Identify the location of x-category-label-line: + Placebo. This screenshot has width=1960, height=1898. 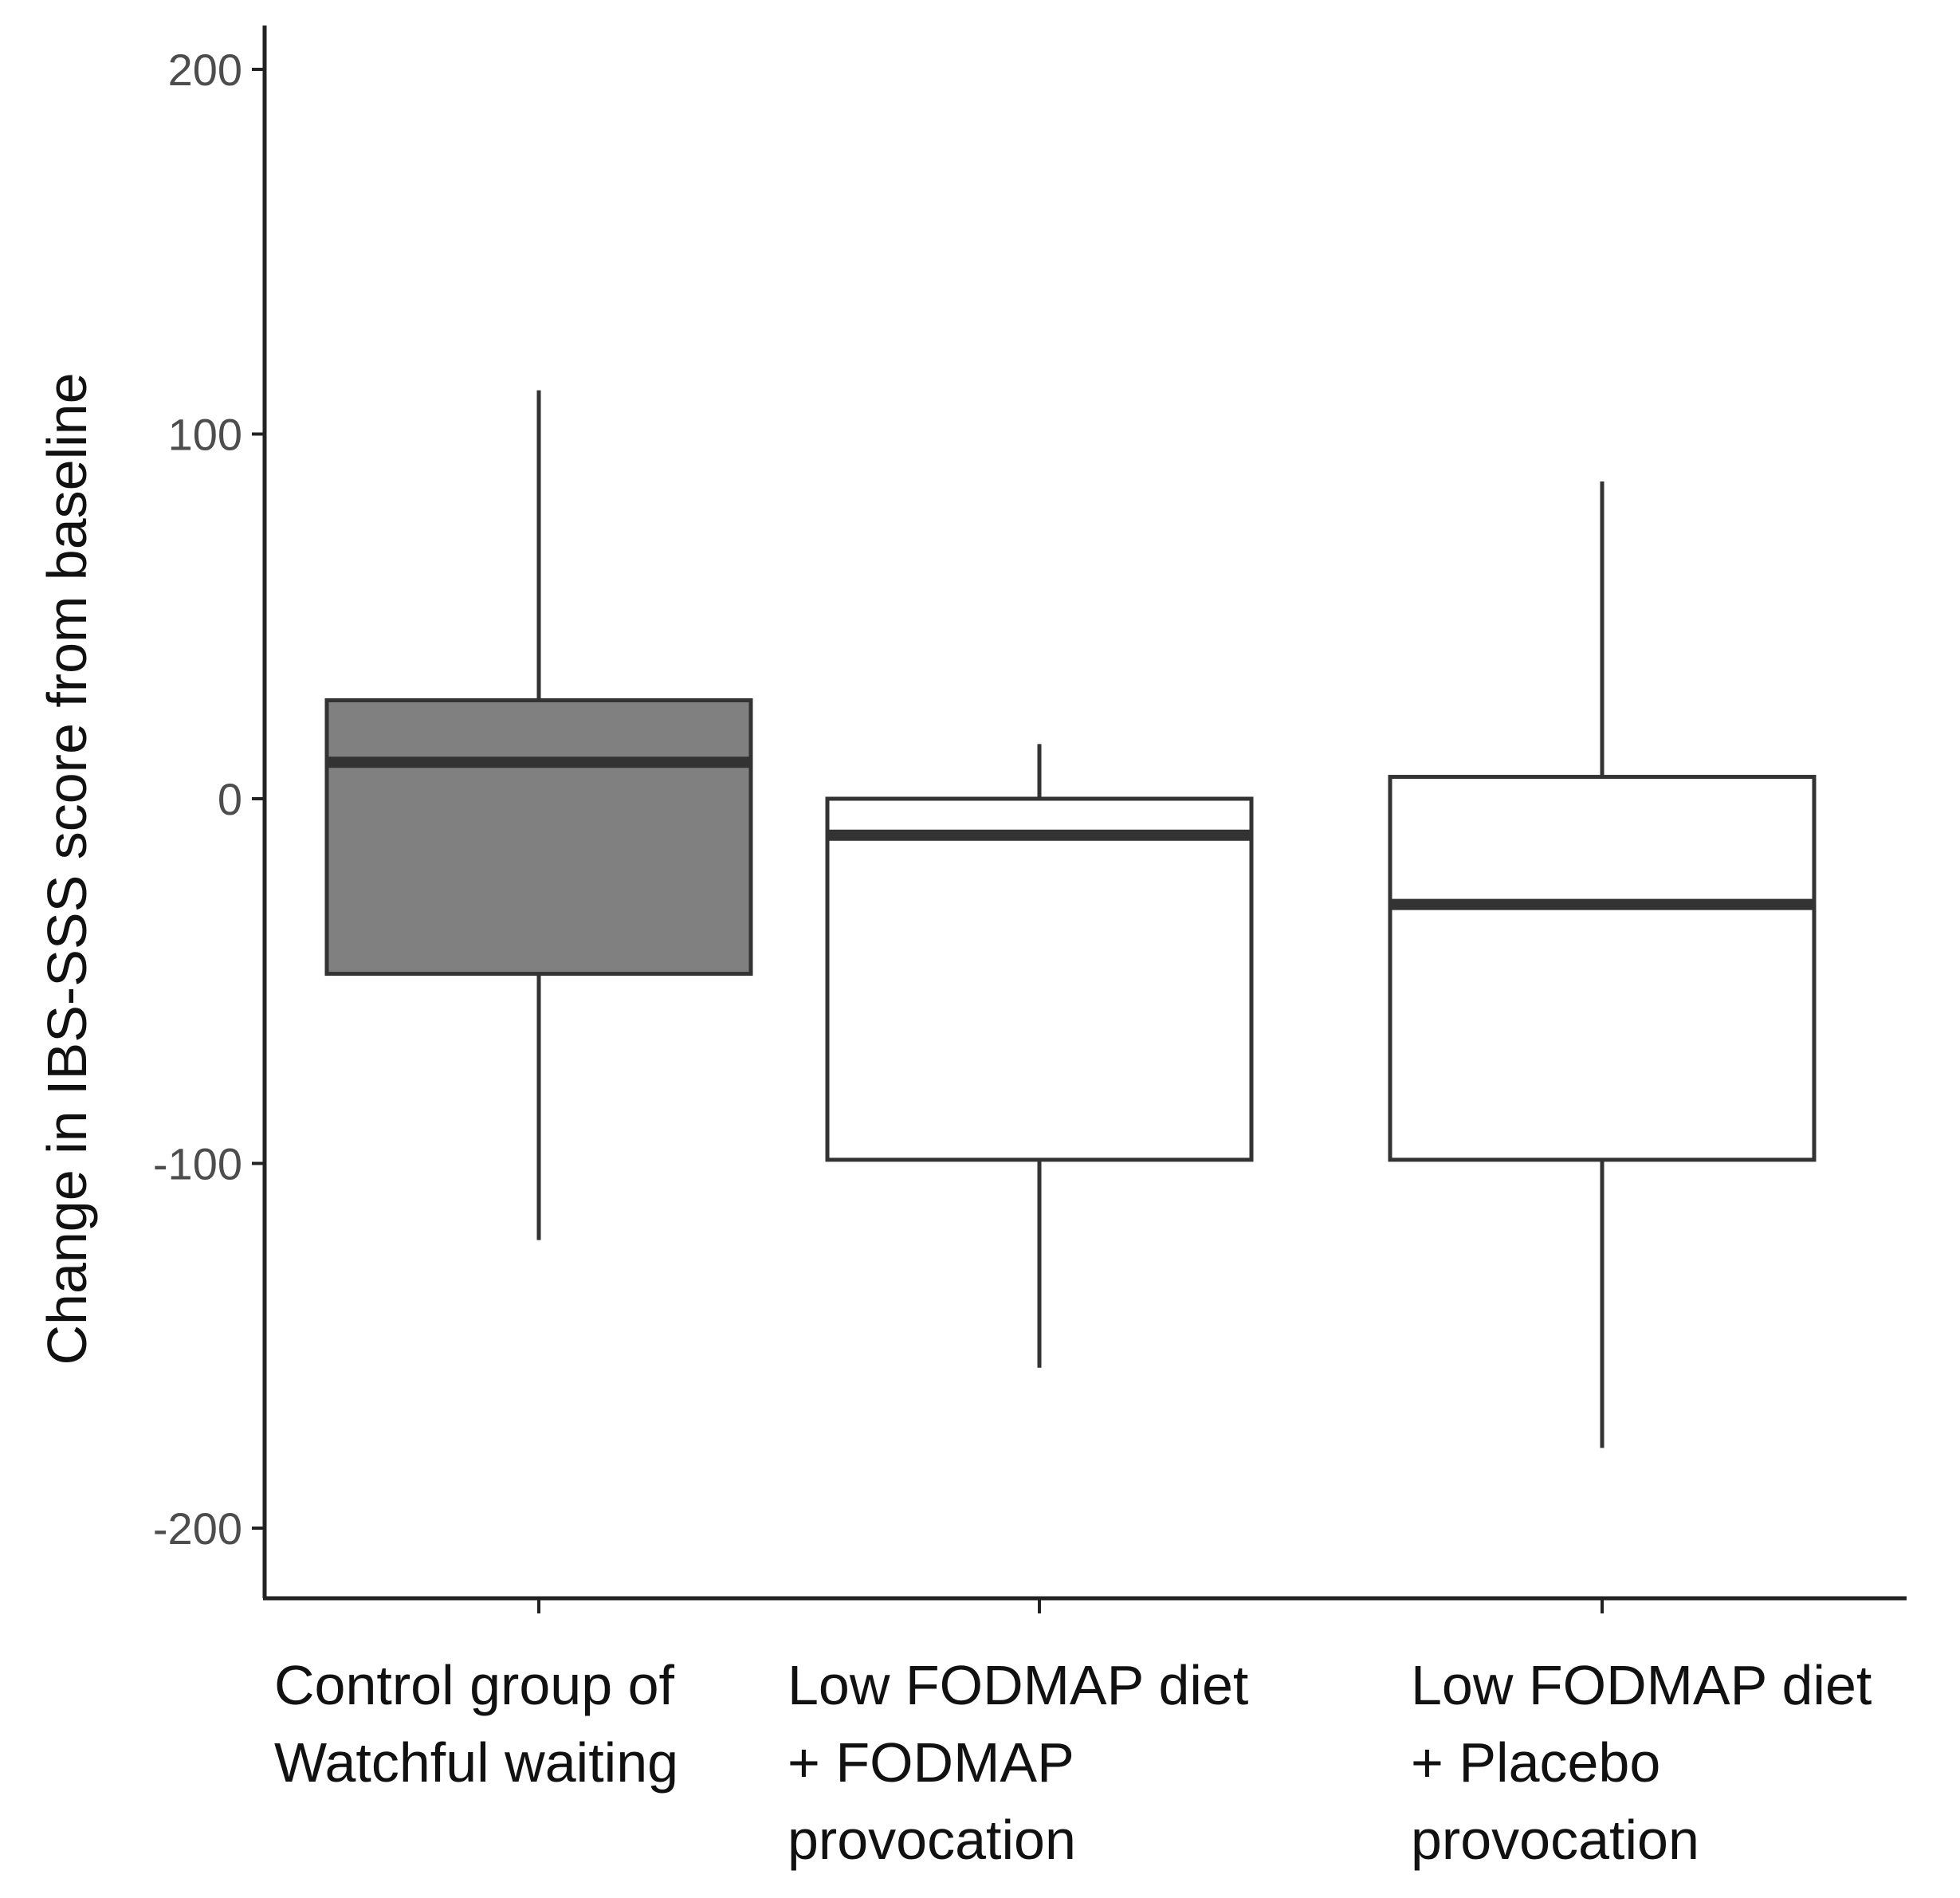
(1535, 1762).